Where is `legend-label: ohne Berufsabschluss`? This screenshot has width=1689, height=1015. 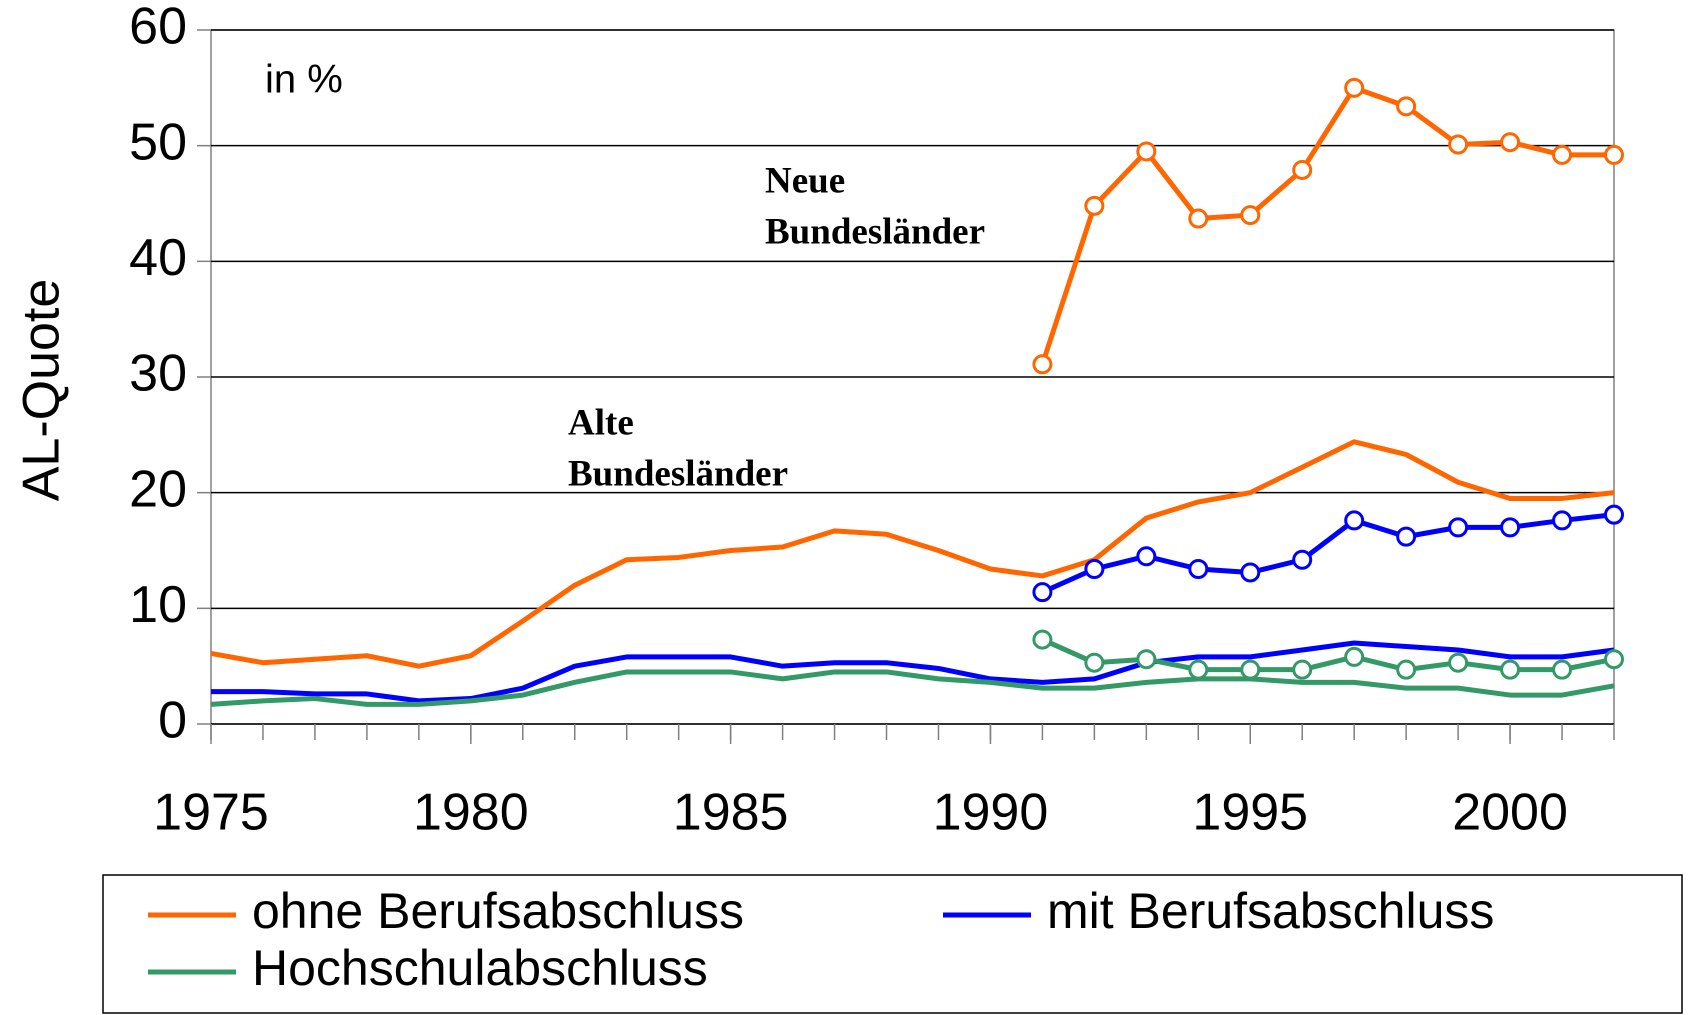
legend-label: ohne Berufsabschluss is located at coordinates (498, 911).